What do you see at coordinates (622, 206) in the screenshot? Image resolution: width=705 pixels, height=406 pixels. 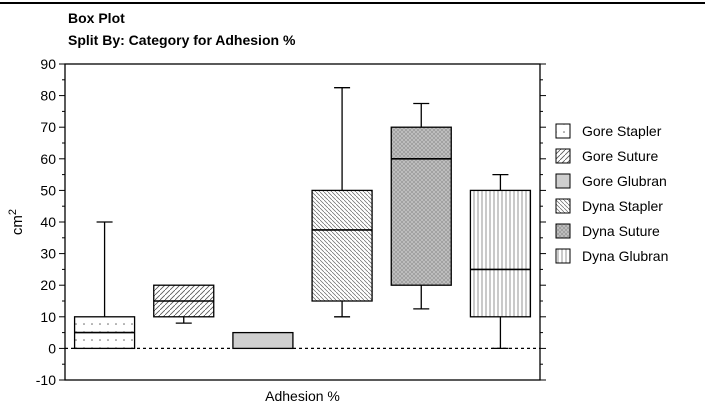 I see `legend-label: Dyna Stapler` at bounding box center [622, 206].